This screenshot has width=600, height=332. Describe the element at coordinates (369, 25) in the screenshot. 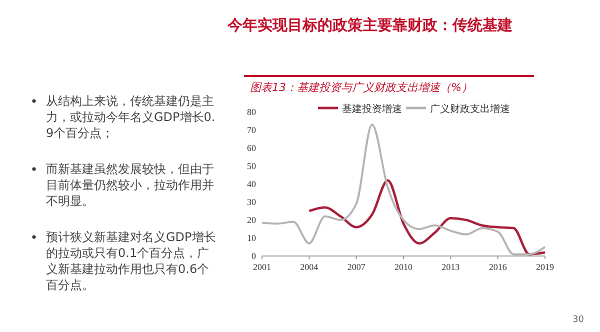

I see `chart-title: 今年实现目标的政策主要靠财政：传统基建` at that location.